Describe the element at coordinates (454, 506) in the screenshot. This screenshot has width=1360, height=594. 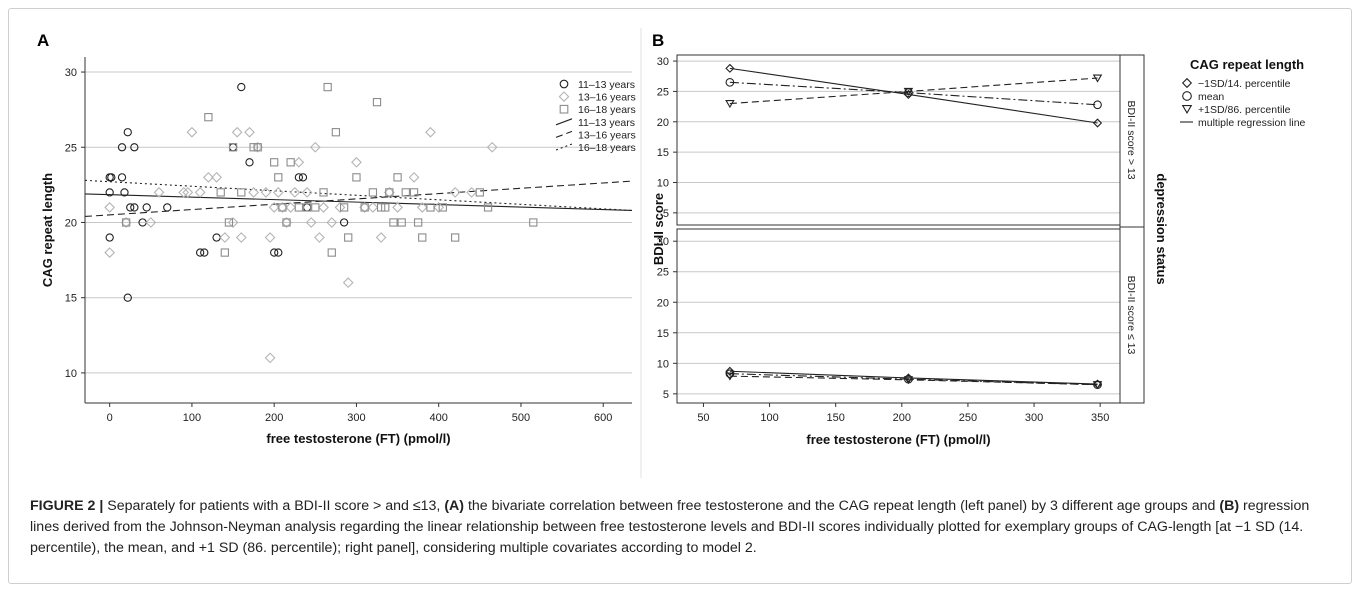
I see `caption-tag-a: (A)` at that location.